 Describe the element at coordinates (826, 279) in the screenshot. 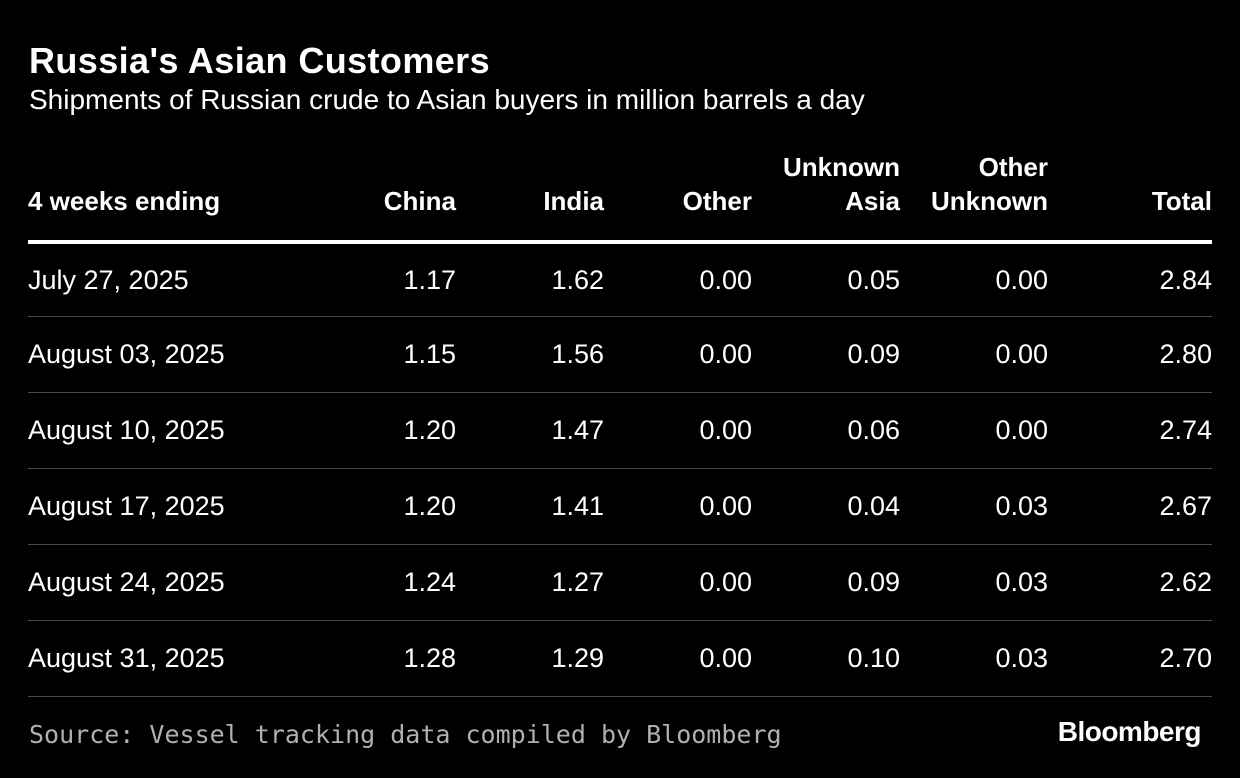

I see `cell-unknown-asia: 0.05` at that location.